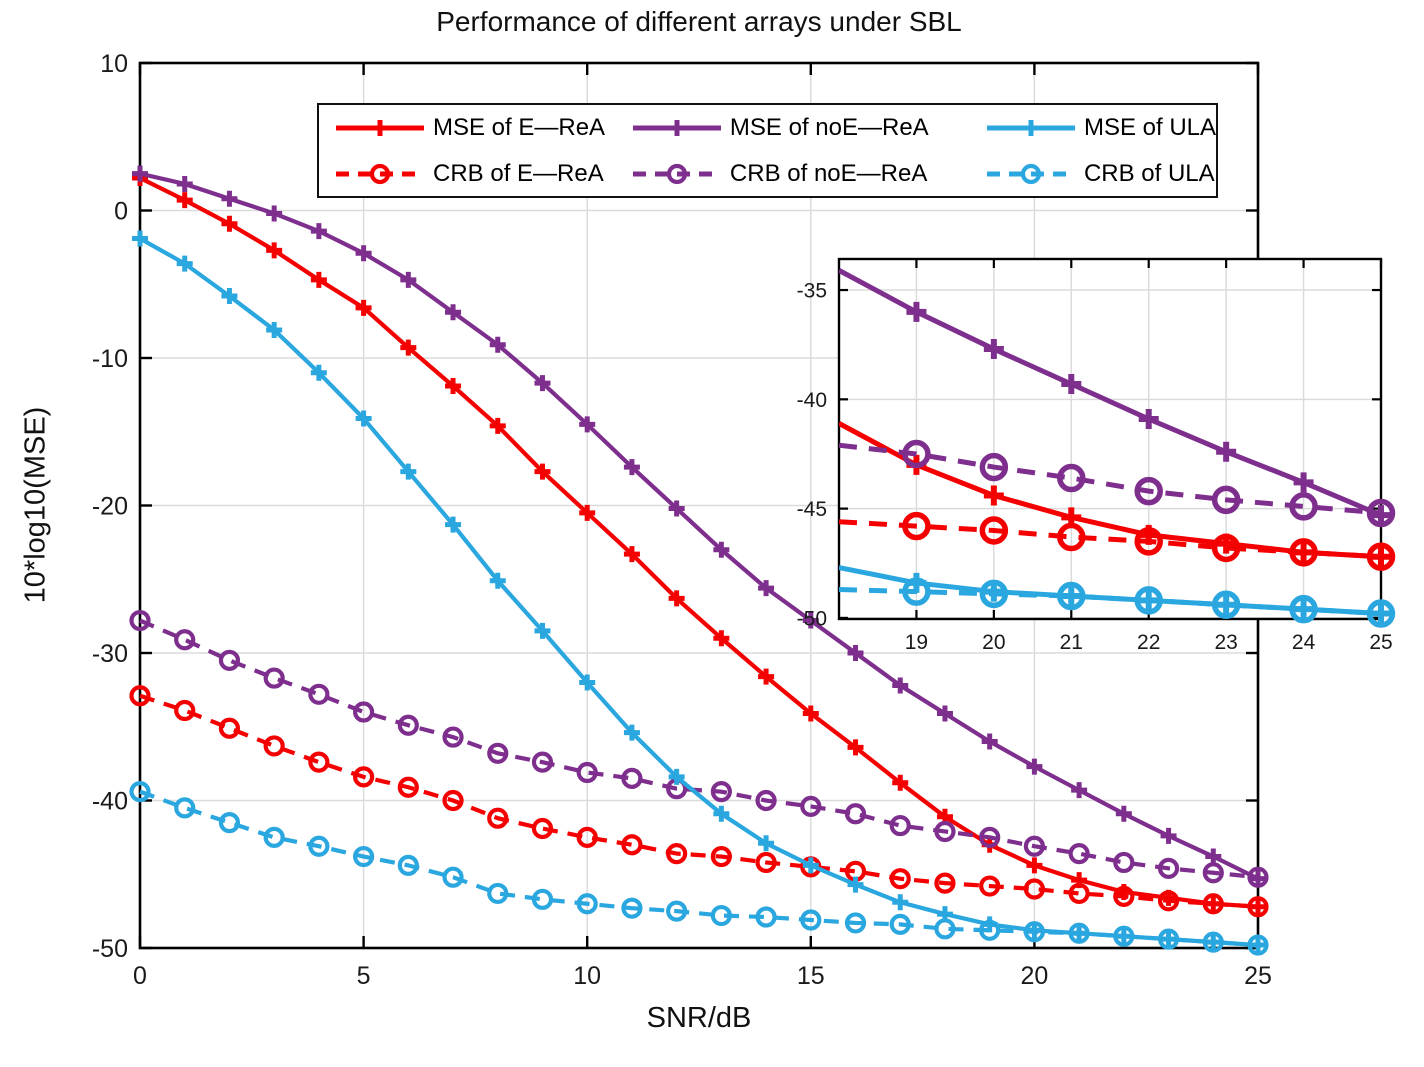 The width and height of the screenshot is (1424, 1067). Describe the element at coordinates (676, 127) in the screenshot. I see `legend-sample-mse-noe-rea` at that location.